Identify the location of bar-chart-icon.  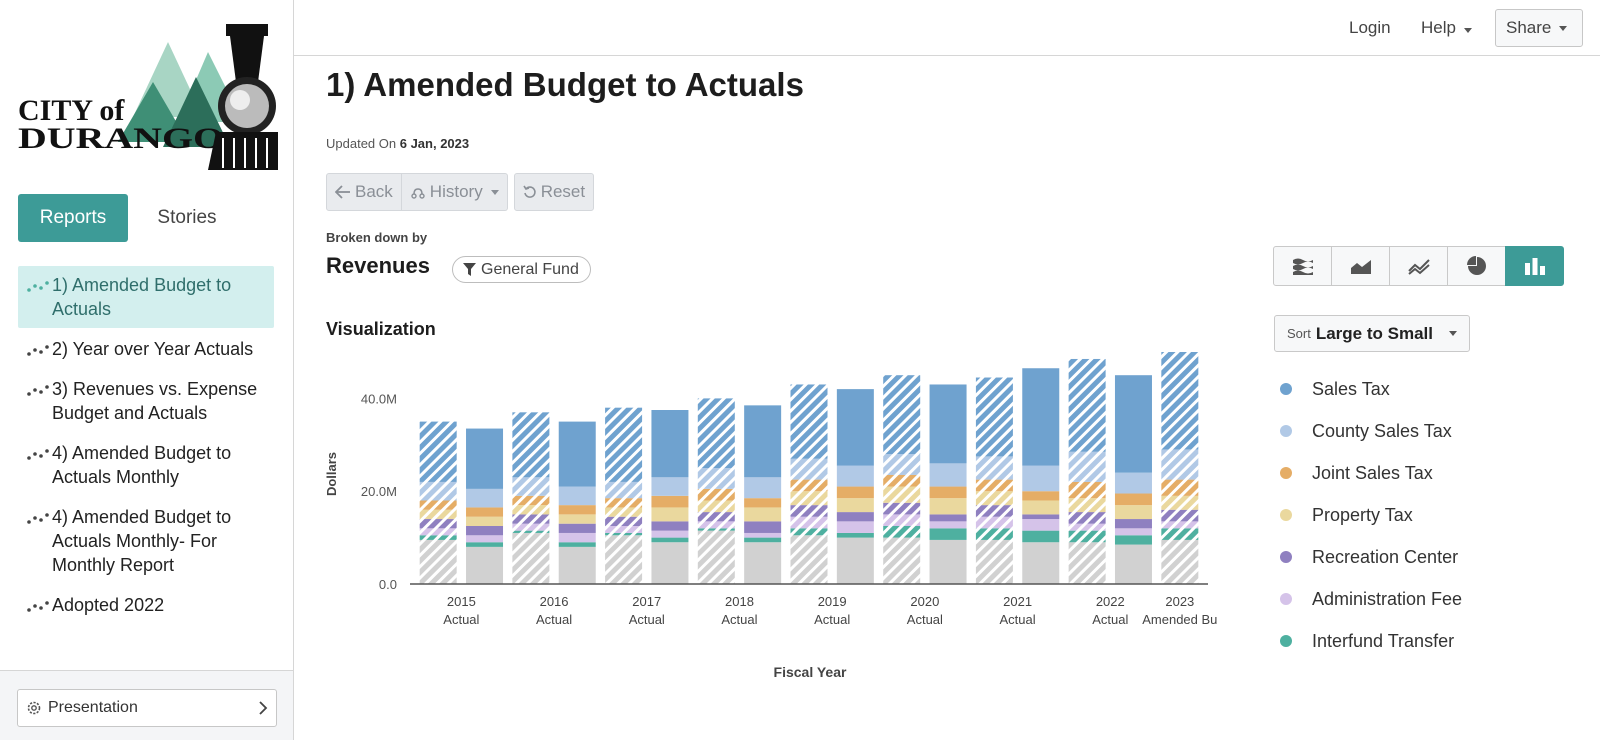
(1534, 266).